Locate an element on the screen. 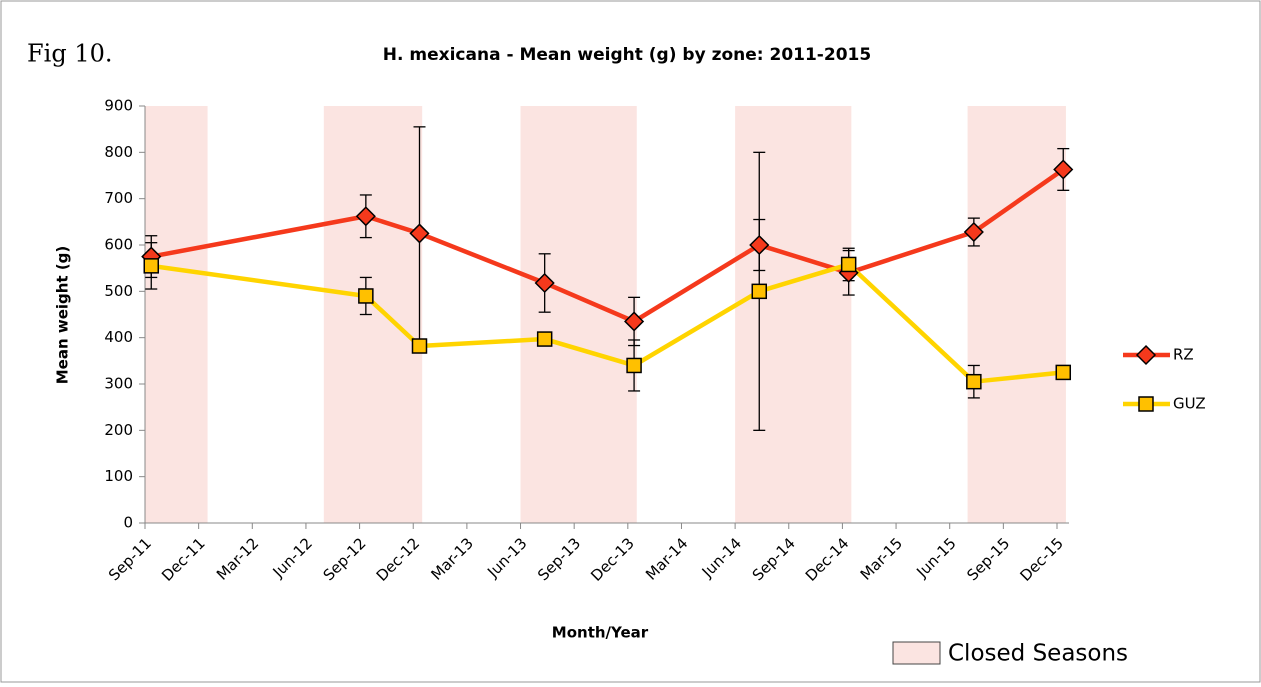 The height and width of the screenshot is (687, 1261). y-tick-label: 900 is located at coordinates (118, 106).